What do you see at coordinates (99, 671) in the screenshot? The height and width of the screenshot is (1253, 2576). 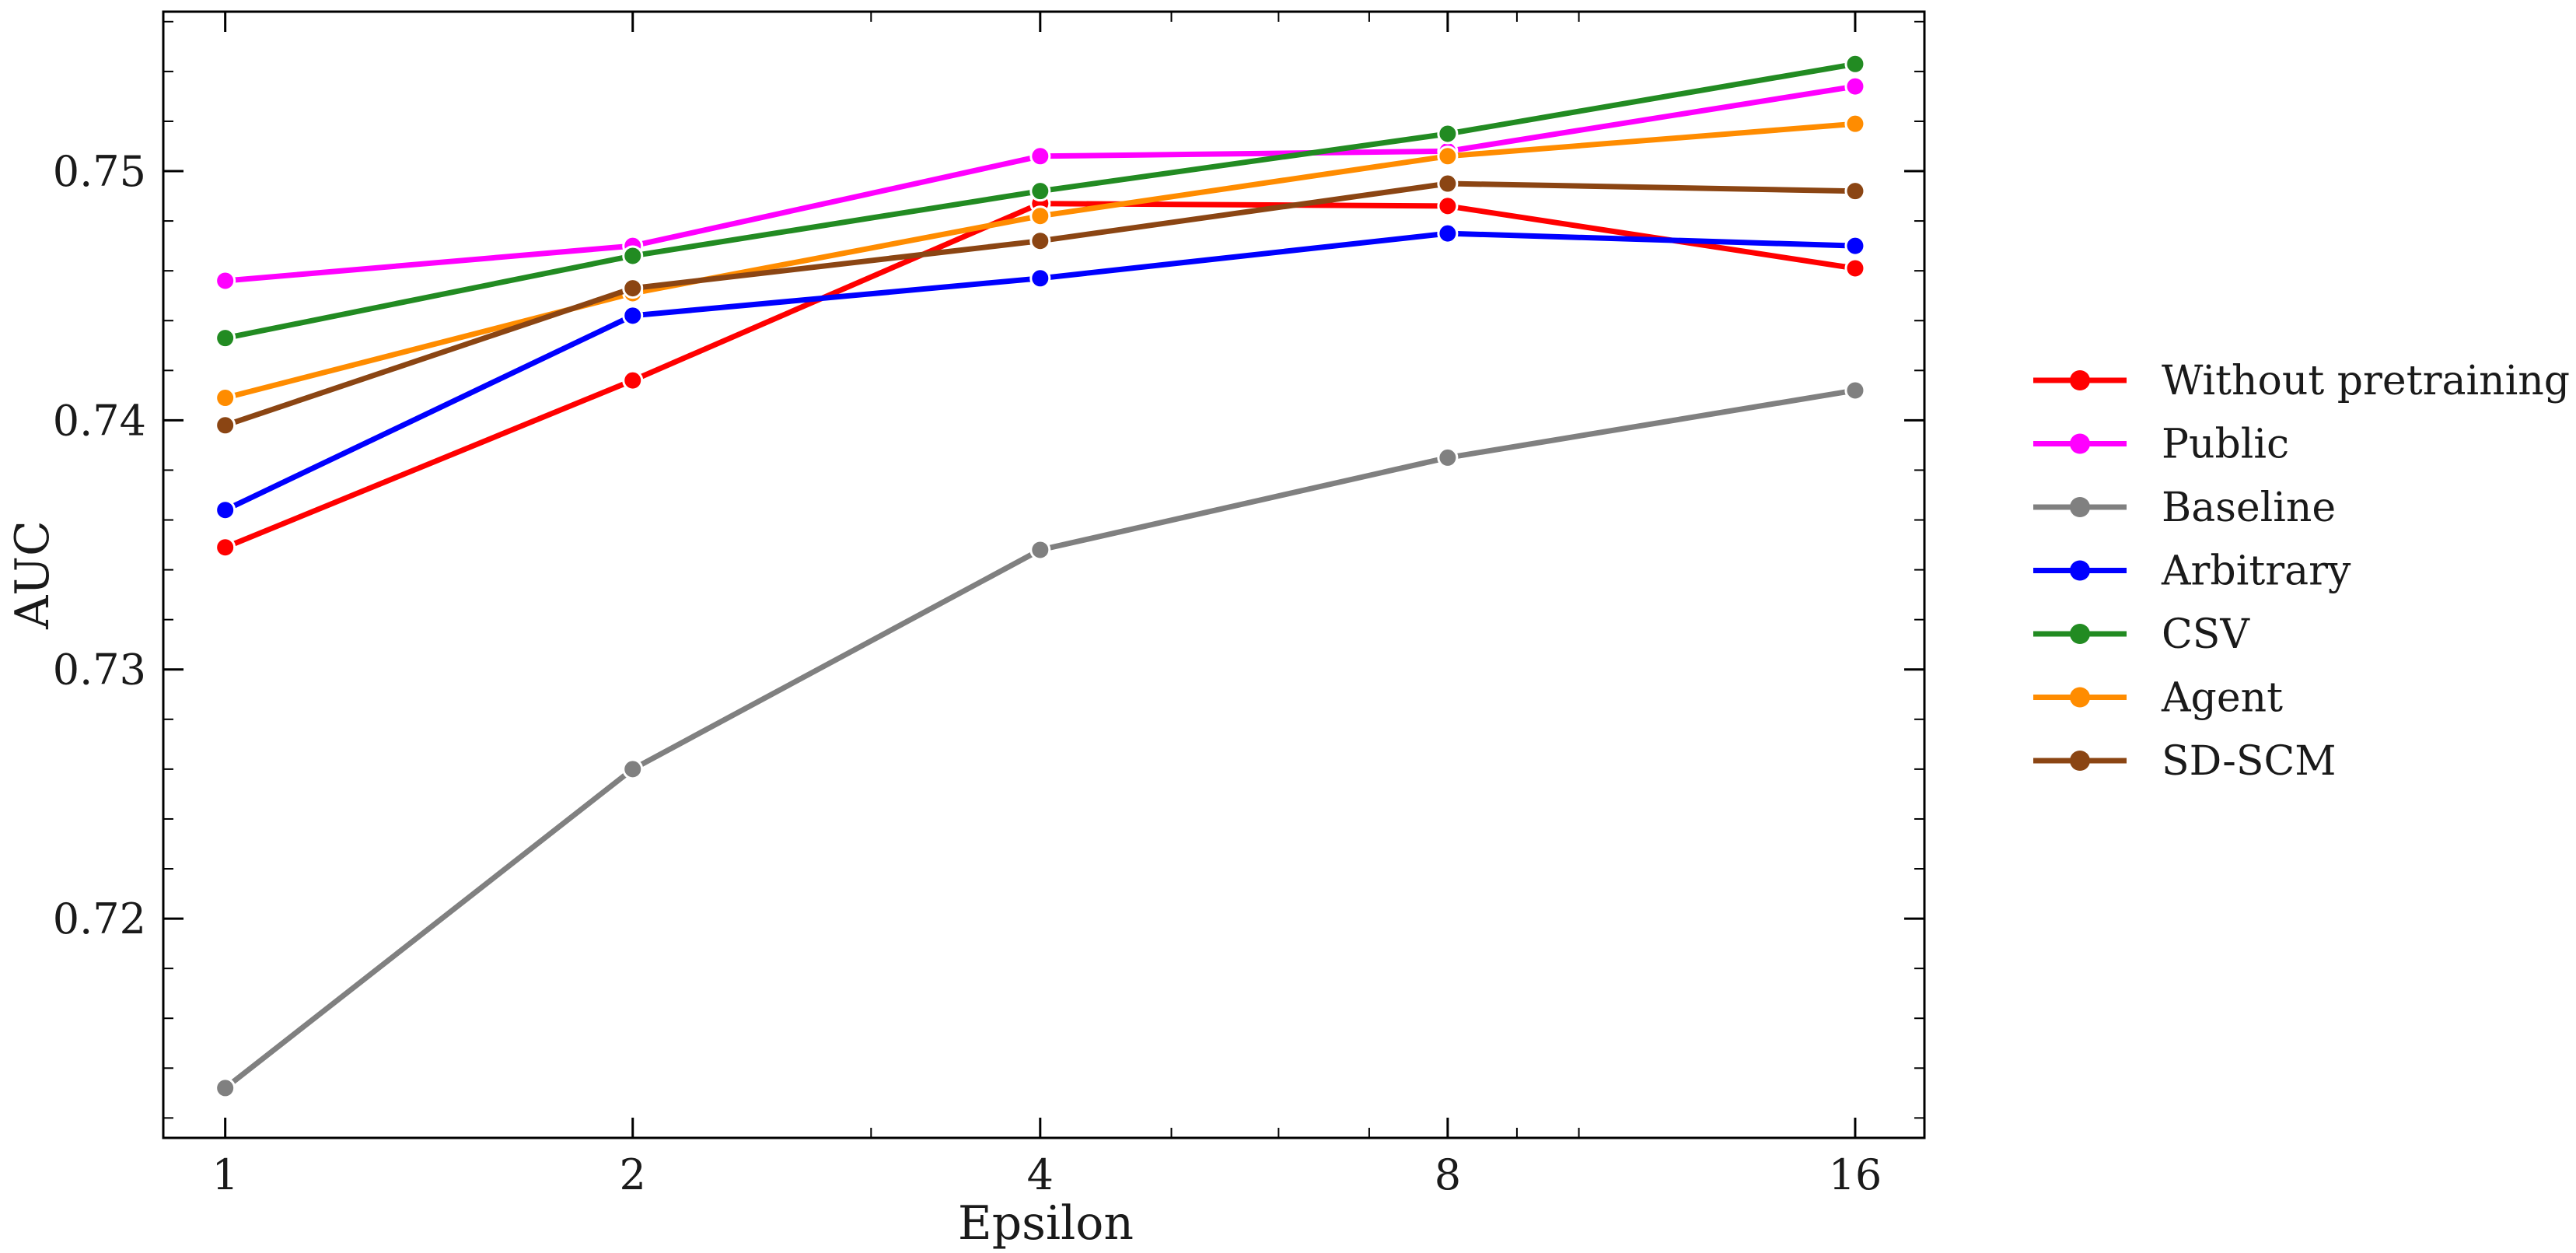 I see `y-tick-label: 0.73` at bounding box center [99, 671].